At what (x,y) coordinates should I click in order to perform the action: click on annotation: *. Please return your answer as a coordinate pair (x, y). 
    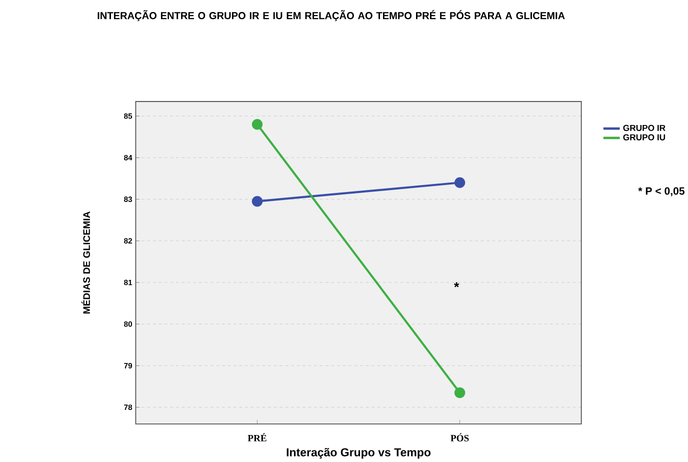
    Looking at the image, I should click on (457, 285).